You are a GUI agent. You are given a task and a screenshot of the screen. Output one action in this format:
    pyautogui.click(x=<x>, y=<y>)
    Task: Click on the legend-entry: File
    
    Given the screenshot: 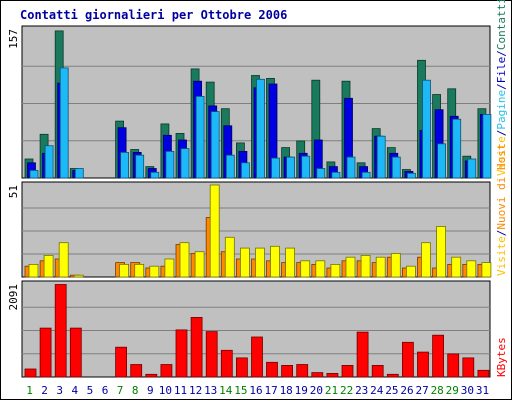 What is the action you would take?
    pyautogui.click(x=501, y=70)
    